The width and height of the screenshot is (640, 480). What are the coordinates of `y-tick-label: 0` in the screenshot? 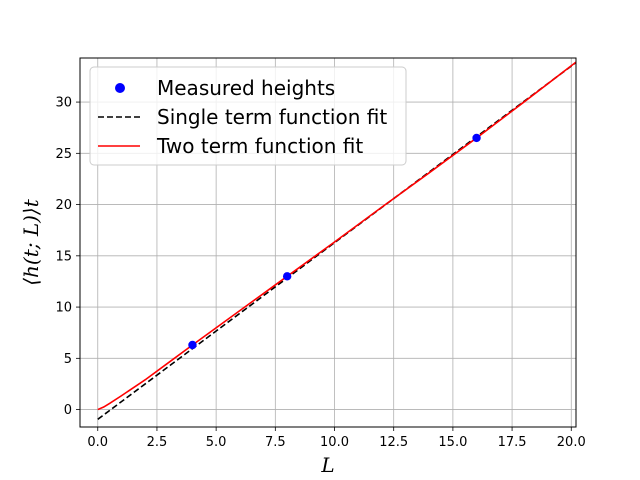 It's located at (68, 410).